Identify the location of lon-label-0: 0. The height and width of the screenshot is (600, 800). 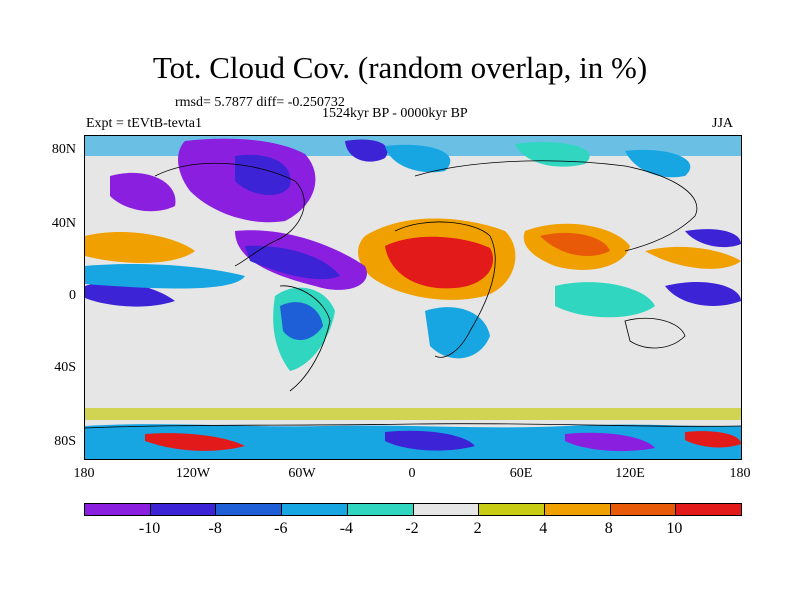
(412, 473).